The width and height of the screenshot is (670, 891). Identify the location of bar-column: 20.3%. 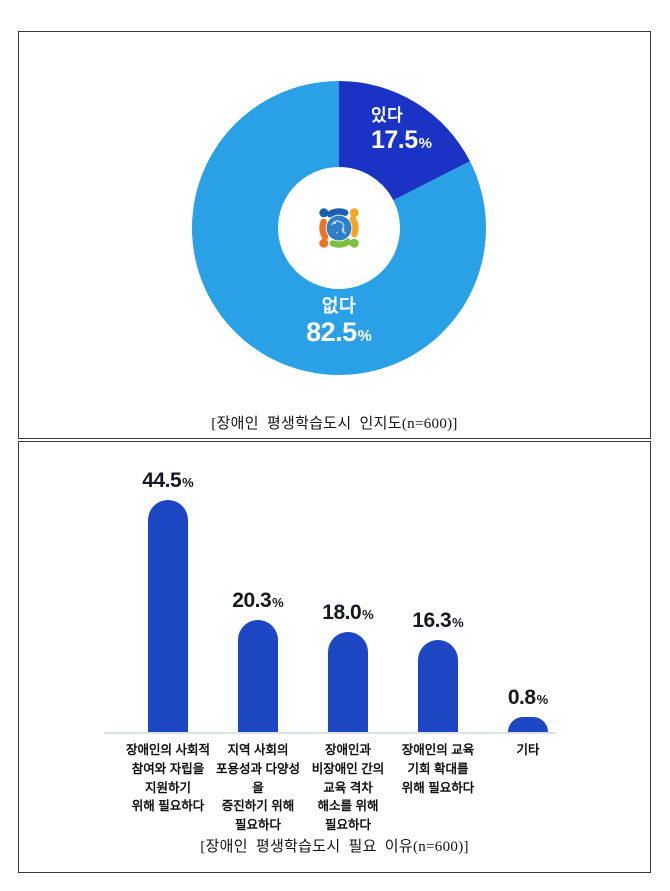
(258, 660).